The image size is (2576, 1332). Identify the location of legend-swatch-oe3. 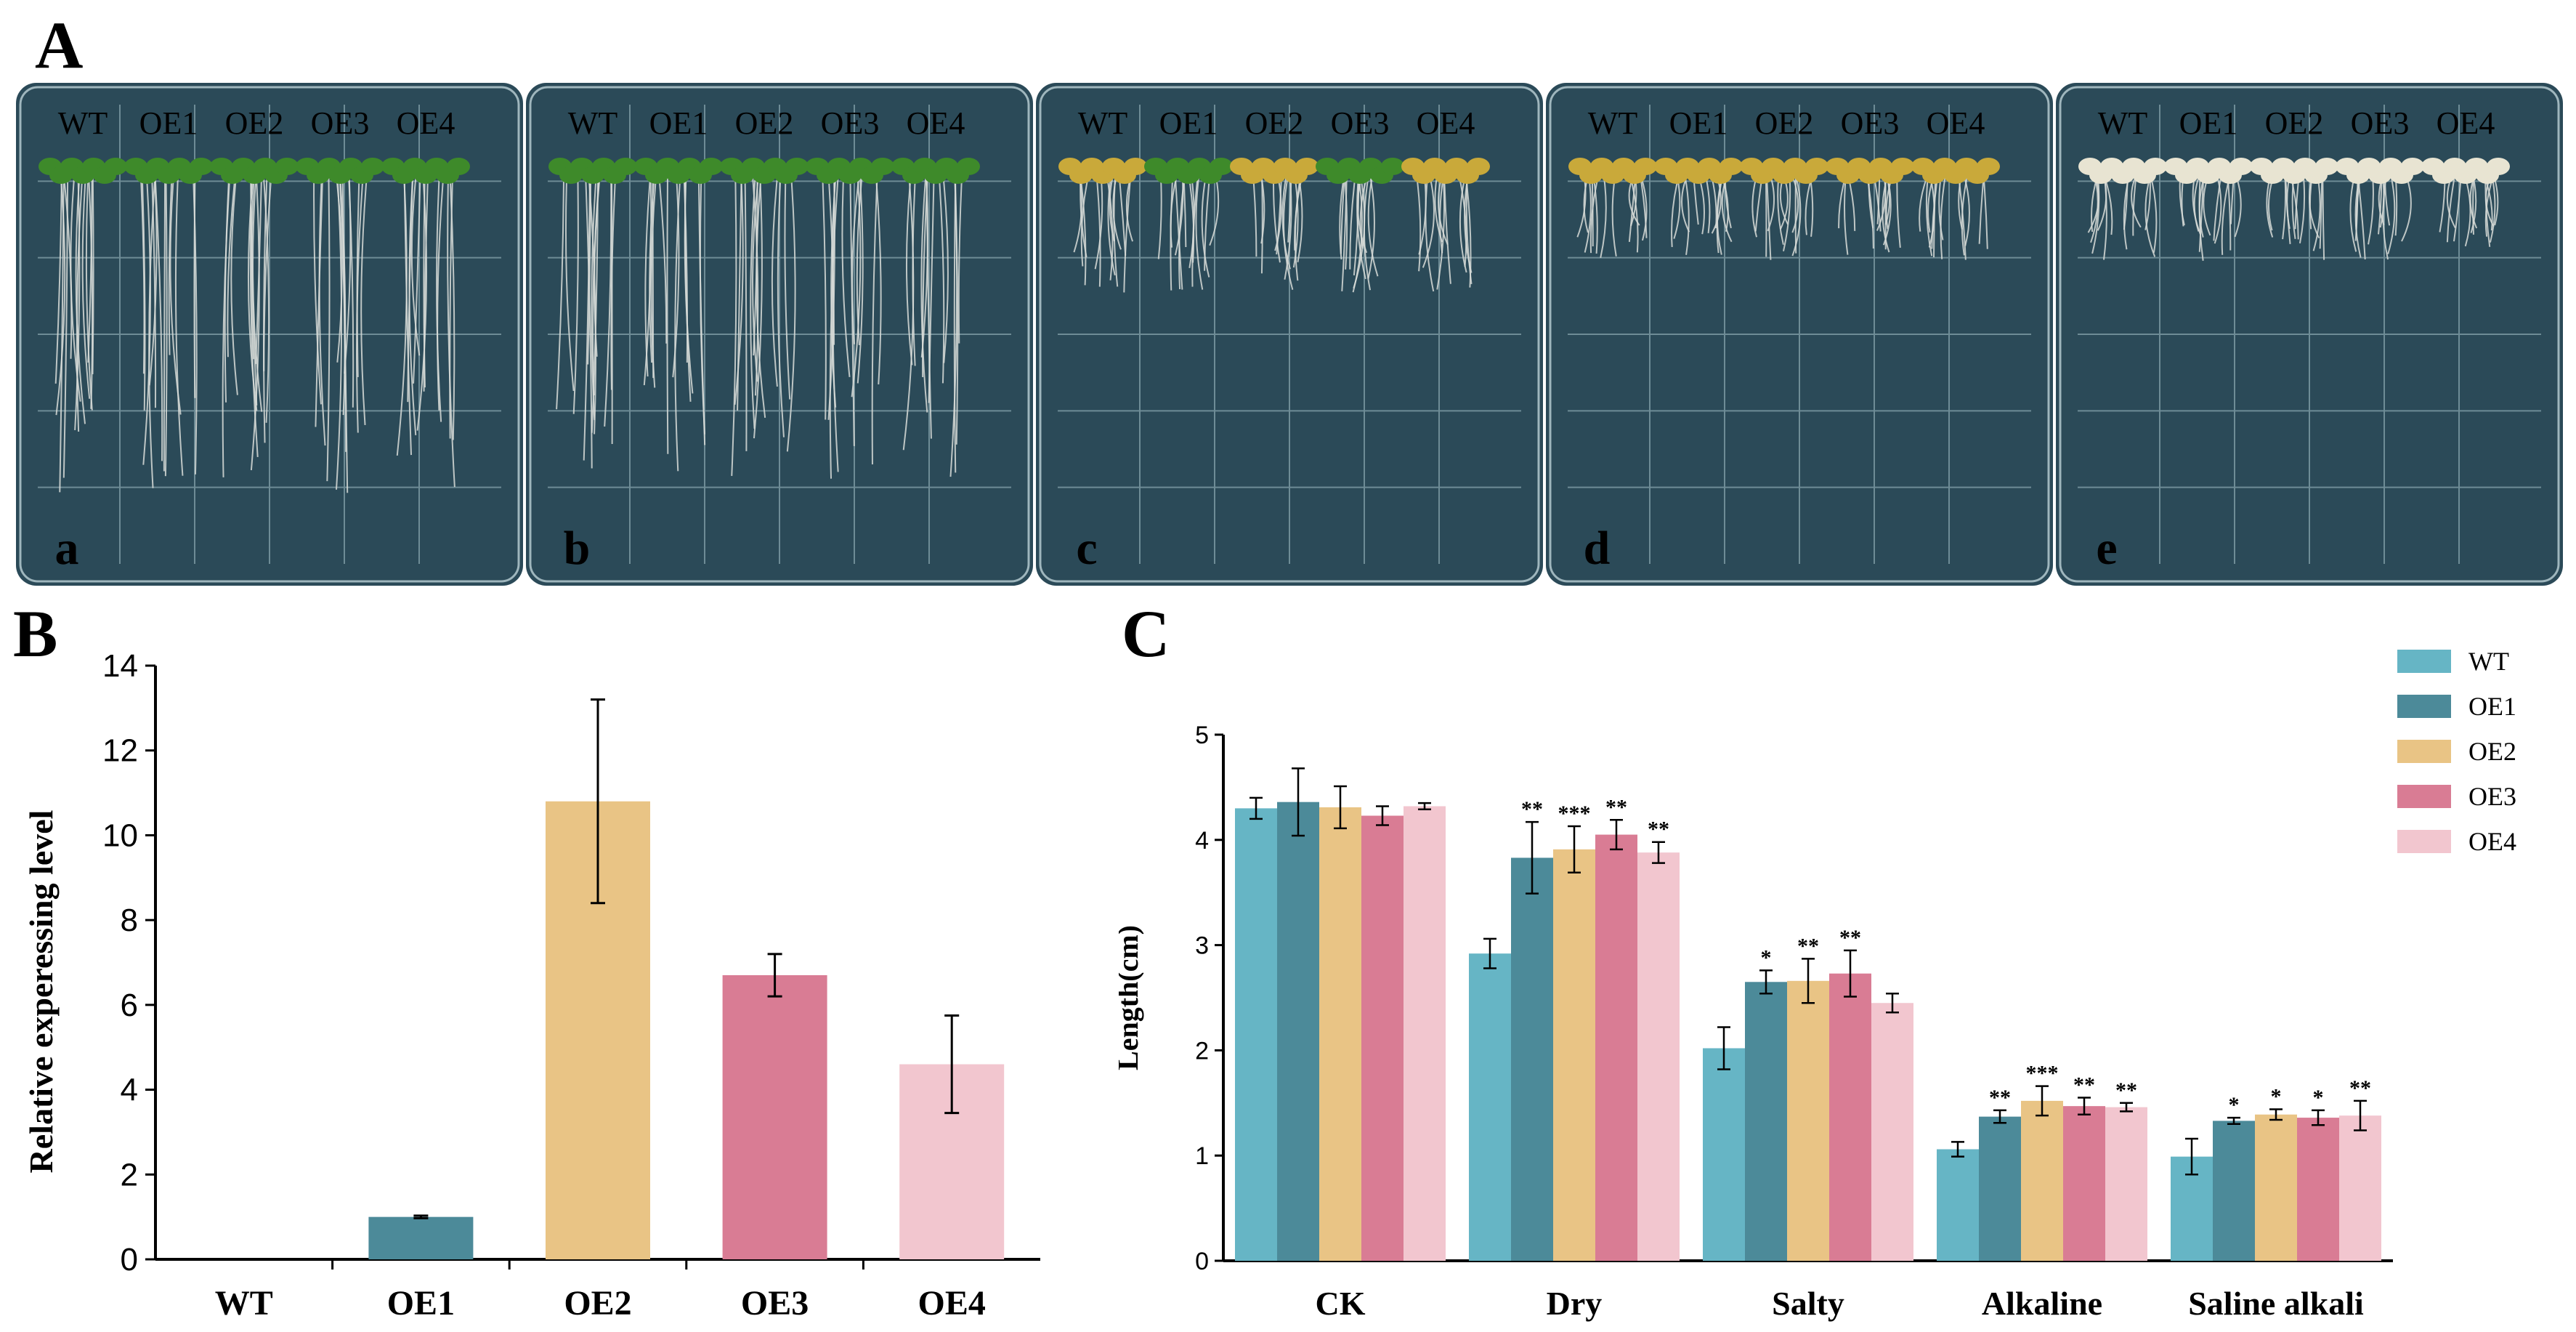
(2424, 797).